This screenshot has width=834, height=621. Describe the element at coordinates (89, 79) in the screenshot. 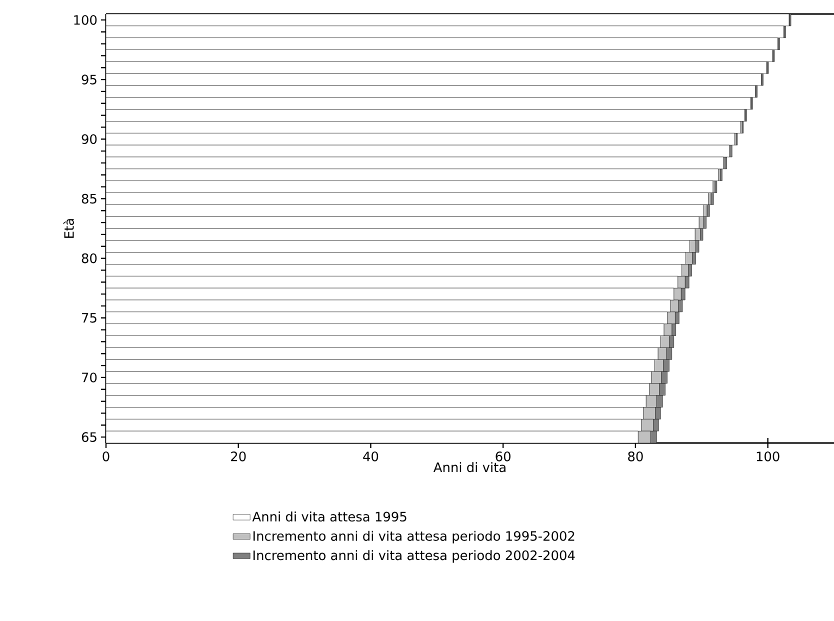

I see `y-tick-label: 95` at that location.